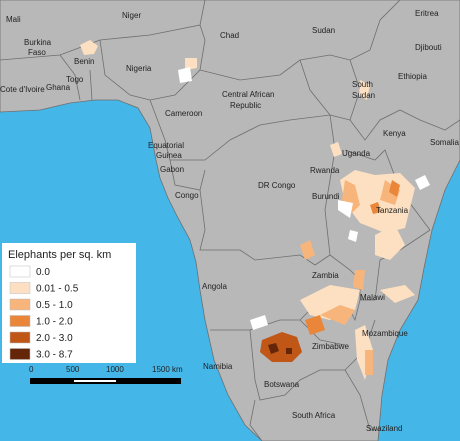 This screenshot has width=460, height=441. I want to click on legend-title: Elephants per sq. km, so click(59, 255).